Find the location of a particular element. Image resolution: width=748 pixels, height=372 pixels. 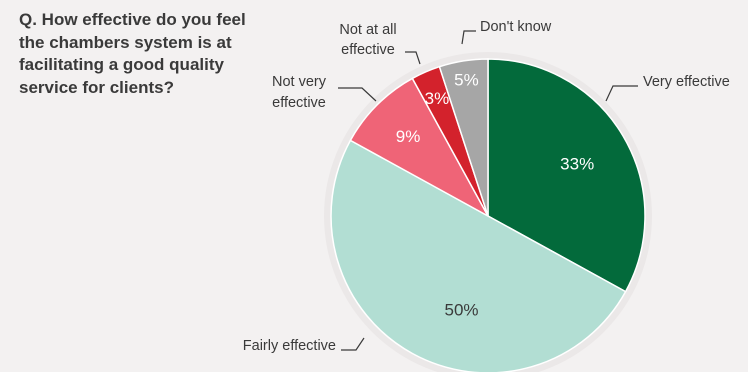

category-label-don-t-know: Don't know is located at coordinates (516, 27).